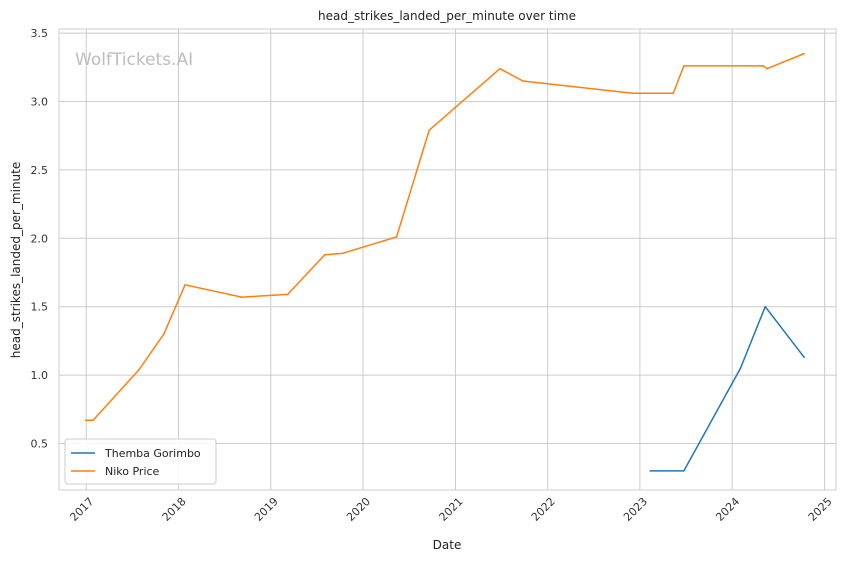 Image resolution: width=845 pixels, height=561 pixels. What do you see at coordinates (134, 60) in the screenshot?
I see `watermark: WolfTickets.AI` at bounding box center [134, 60].